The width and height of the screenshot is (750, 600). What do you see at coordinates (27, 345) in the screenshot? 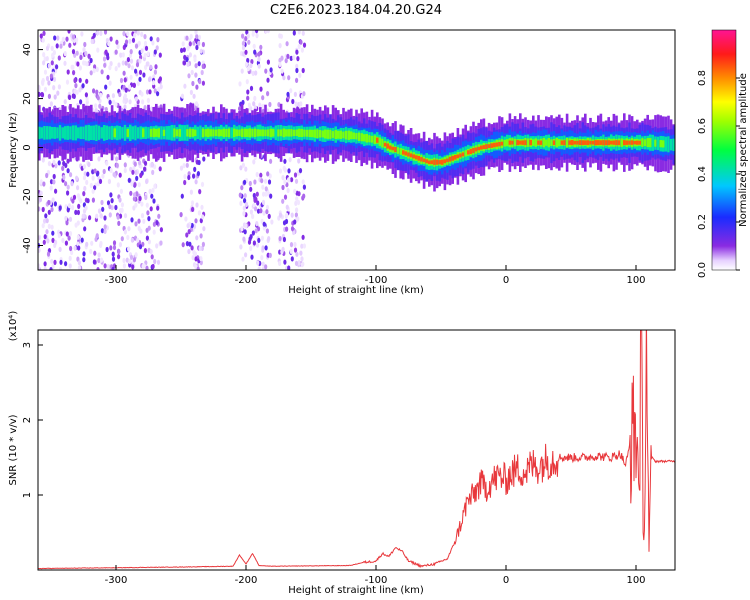
I see `y-tick-label: 3` at bounding box center [27, 345].